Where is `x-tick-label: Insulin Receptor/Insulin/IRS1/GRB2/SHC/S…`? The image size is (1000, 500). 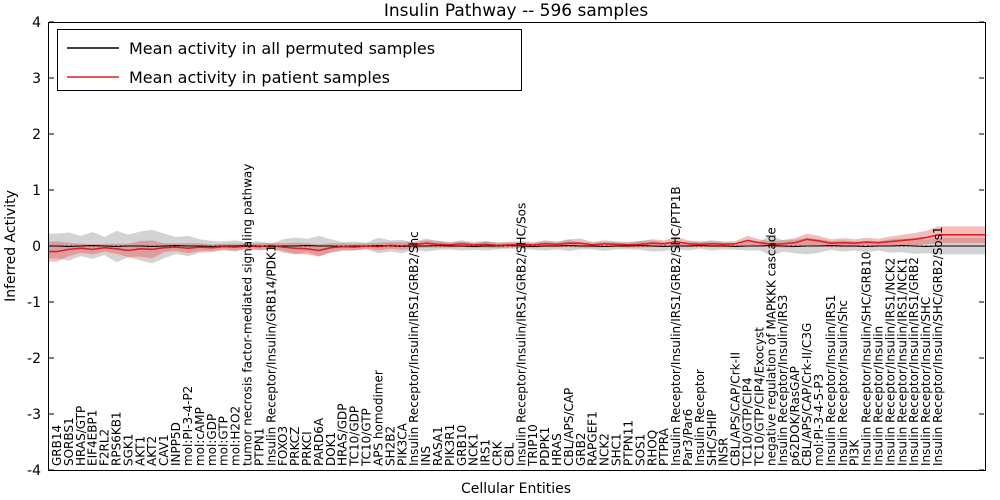 x-tick-label: Insulin Receptor/Insulin/IRS1/GRB2/SHC/S… is located at coordinates (521, 334).